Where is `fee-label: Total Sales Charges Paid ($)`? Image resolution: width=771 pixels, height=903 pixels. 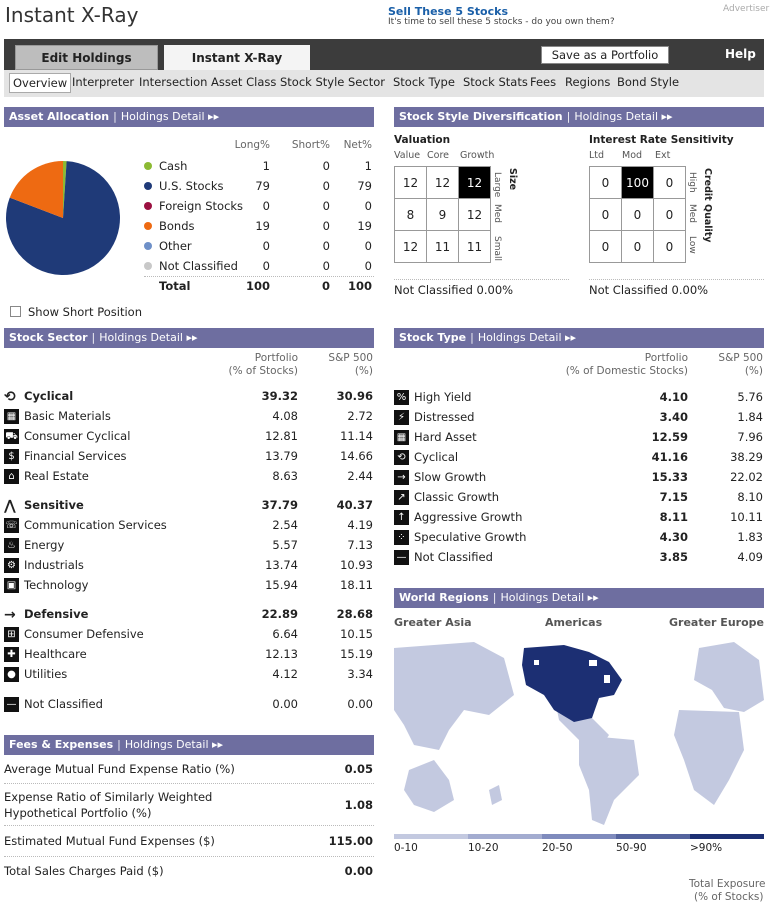 fee-label: Total Sales Charges Paid ($) is located at coordinates (84, 871).